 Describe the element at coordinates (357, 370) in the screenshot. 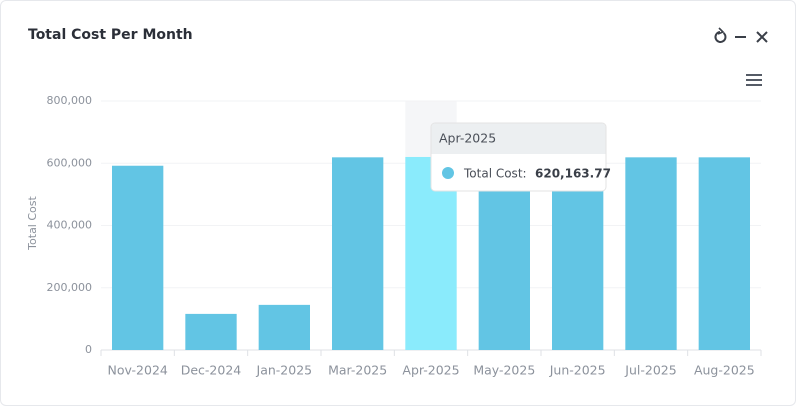

I see `x-tick-label: Mar-2025` at that location.